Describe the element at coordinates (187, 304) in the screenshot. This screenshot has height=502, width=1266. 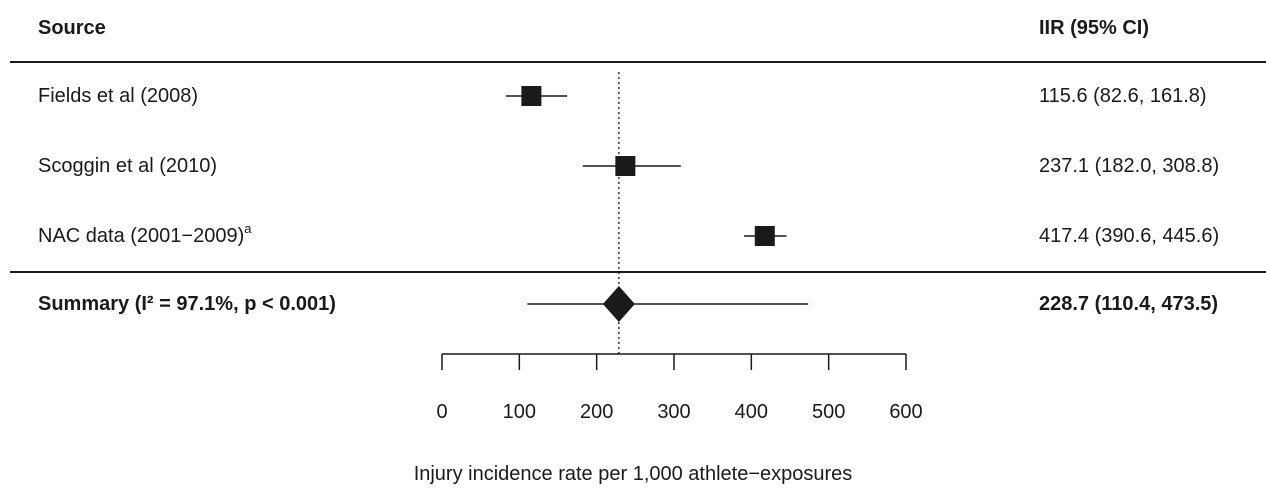
I see `summary-label: Summary (I² = 97.1%, p < 0.001)` at that location.